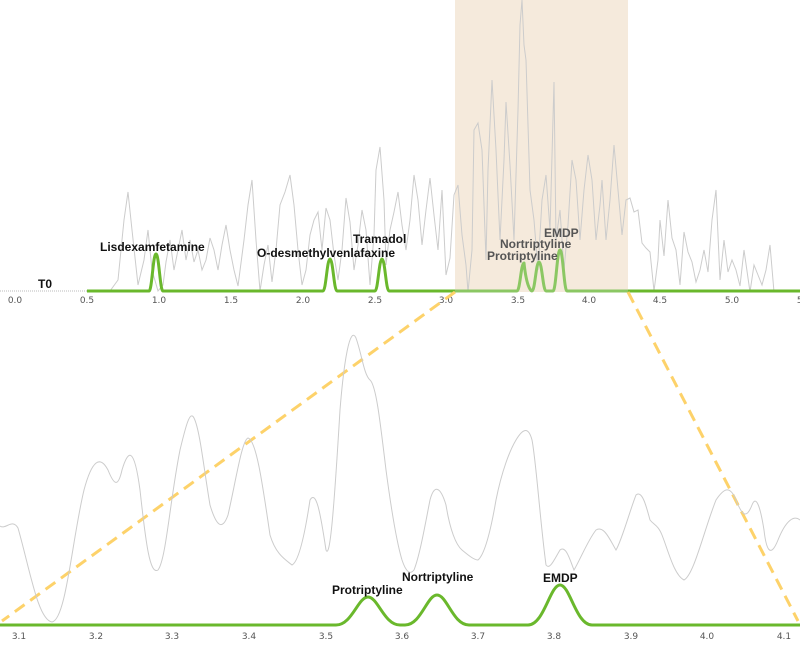  I want to click on zoom-window-highlight, so click(541, 146).